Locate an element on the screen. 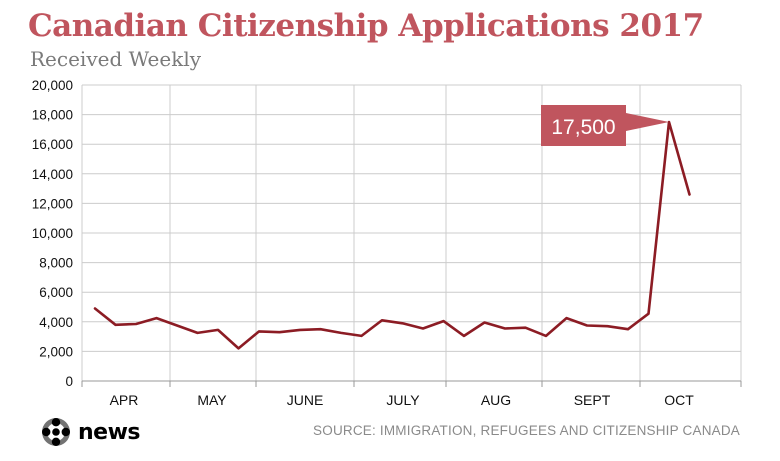 The width and height of the screenshot is (780, 461). y-tick-label: 6,000 is located at coordinates (56, 292).